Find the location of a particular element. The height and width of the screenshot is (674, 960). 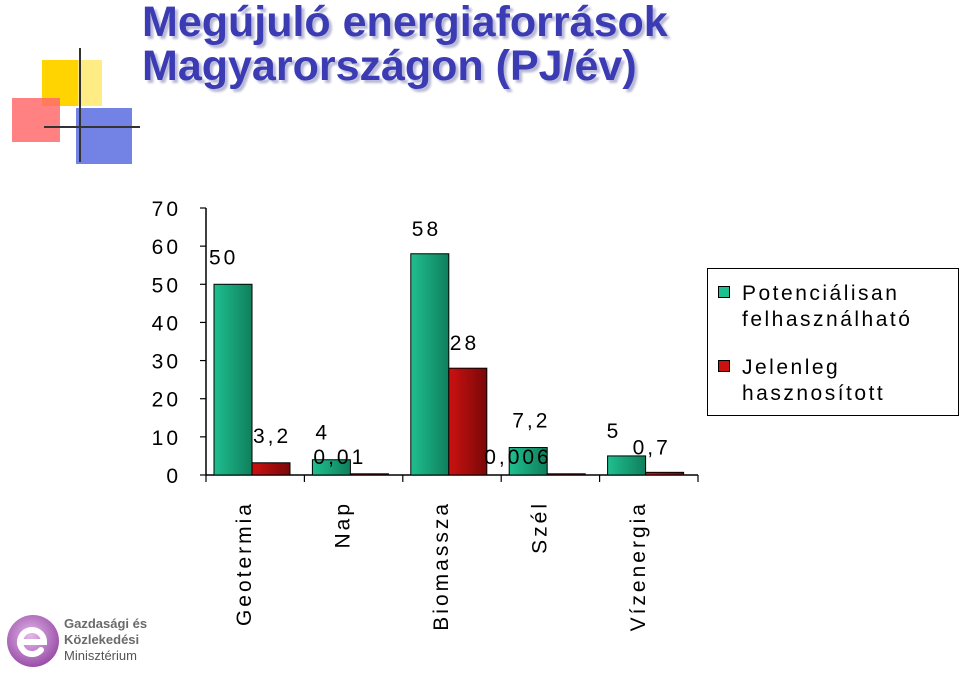

decorative-squares is located at coordinates (76, 106).